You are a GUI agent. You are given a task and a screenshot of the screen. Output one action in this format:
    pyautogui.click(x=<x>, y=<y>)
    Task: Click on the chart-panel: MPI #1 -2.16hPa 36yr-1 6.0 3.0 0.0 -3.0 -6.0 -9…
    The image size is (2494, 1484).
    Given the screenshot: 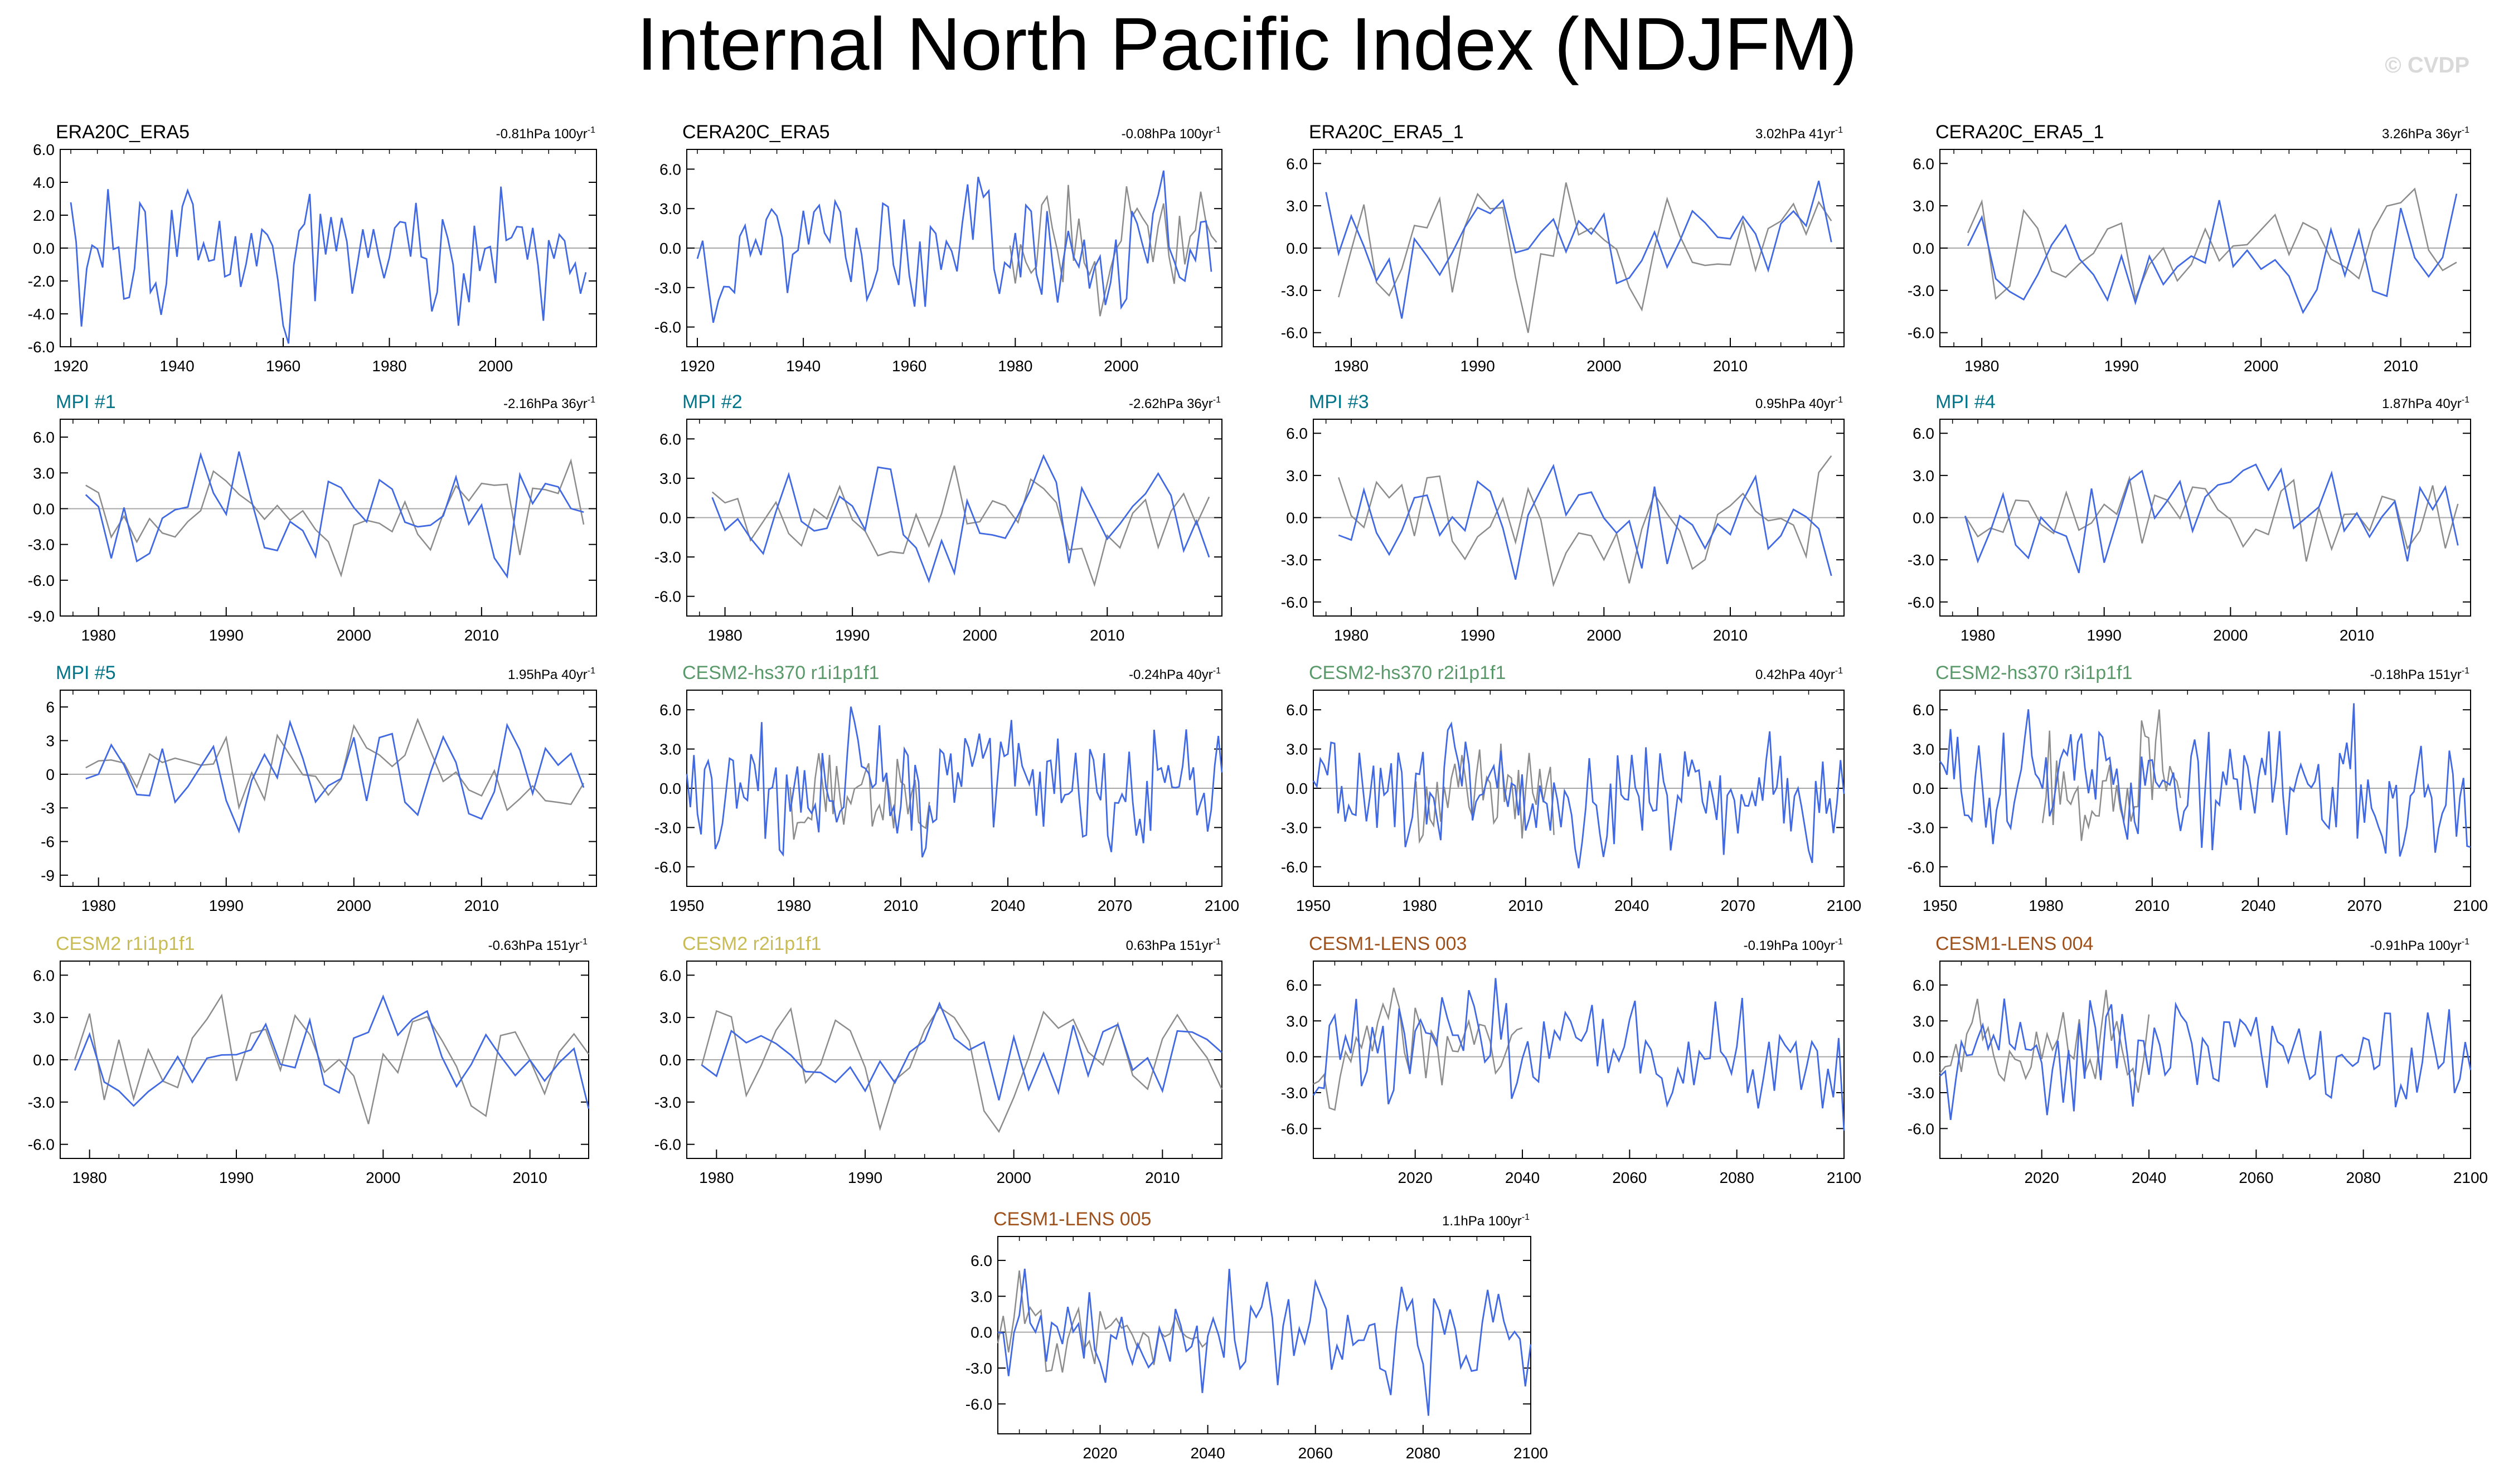 What is the action you would take?
    pyautogui.click(x=312, y=517)
    